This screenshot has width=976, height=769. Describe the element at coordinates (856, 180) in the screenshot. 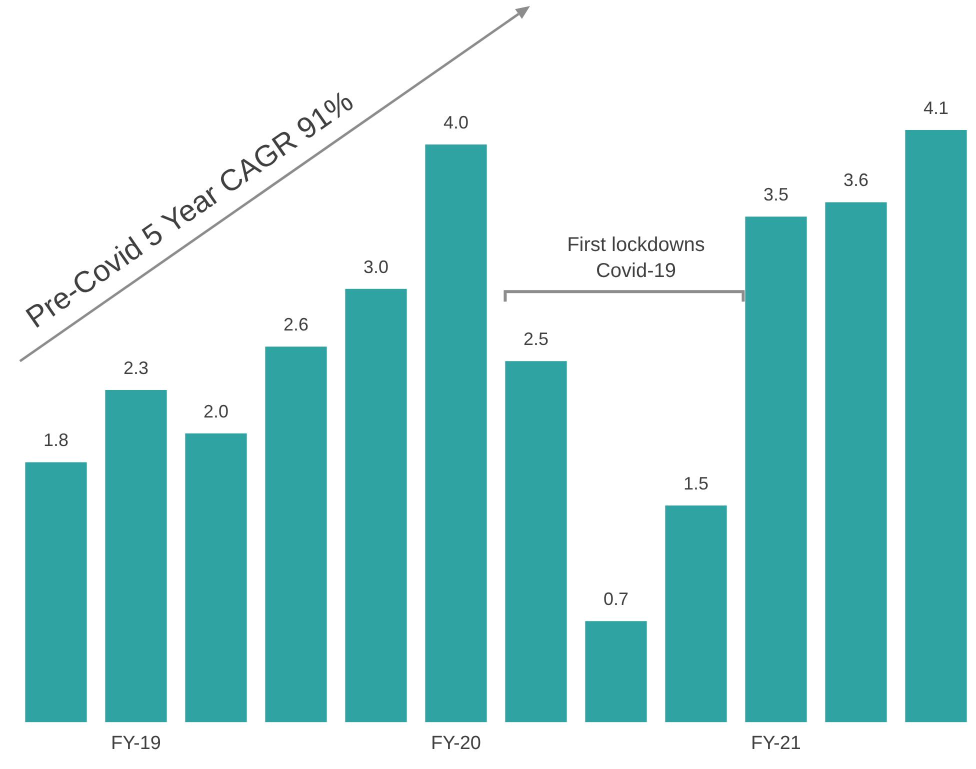

I see `data-label: 3.6` at that location.